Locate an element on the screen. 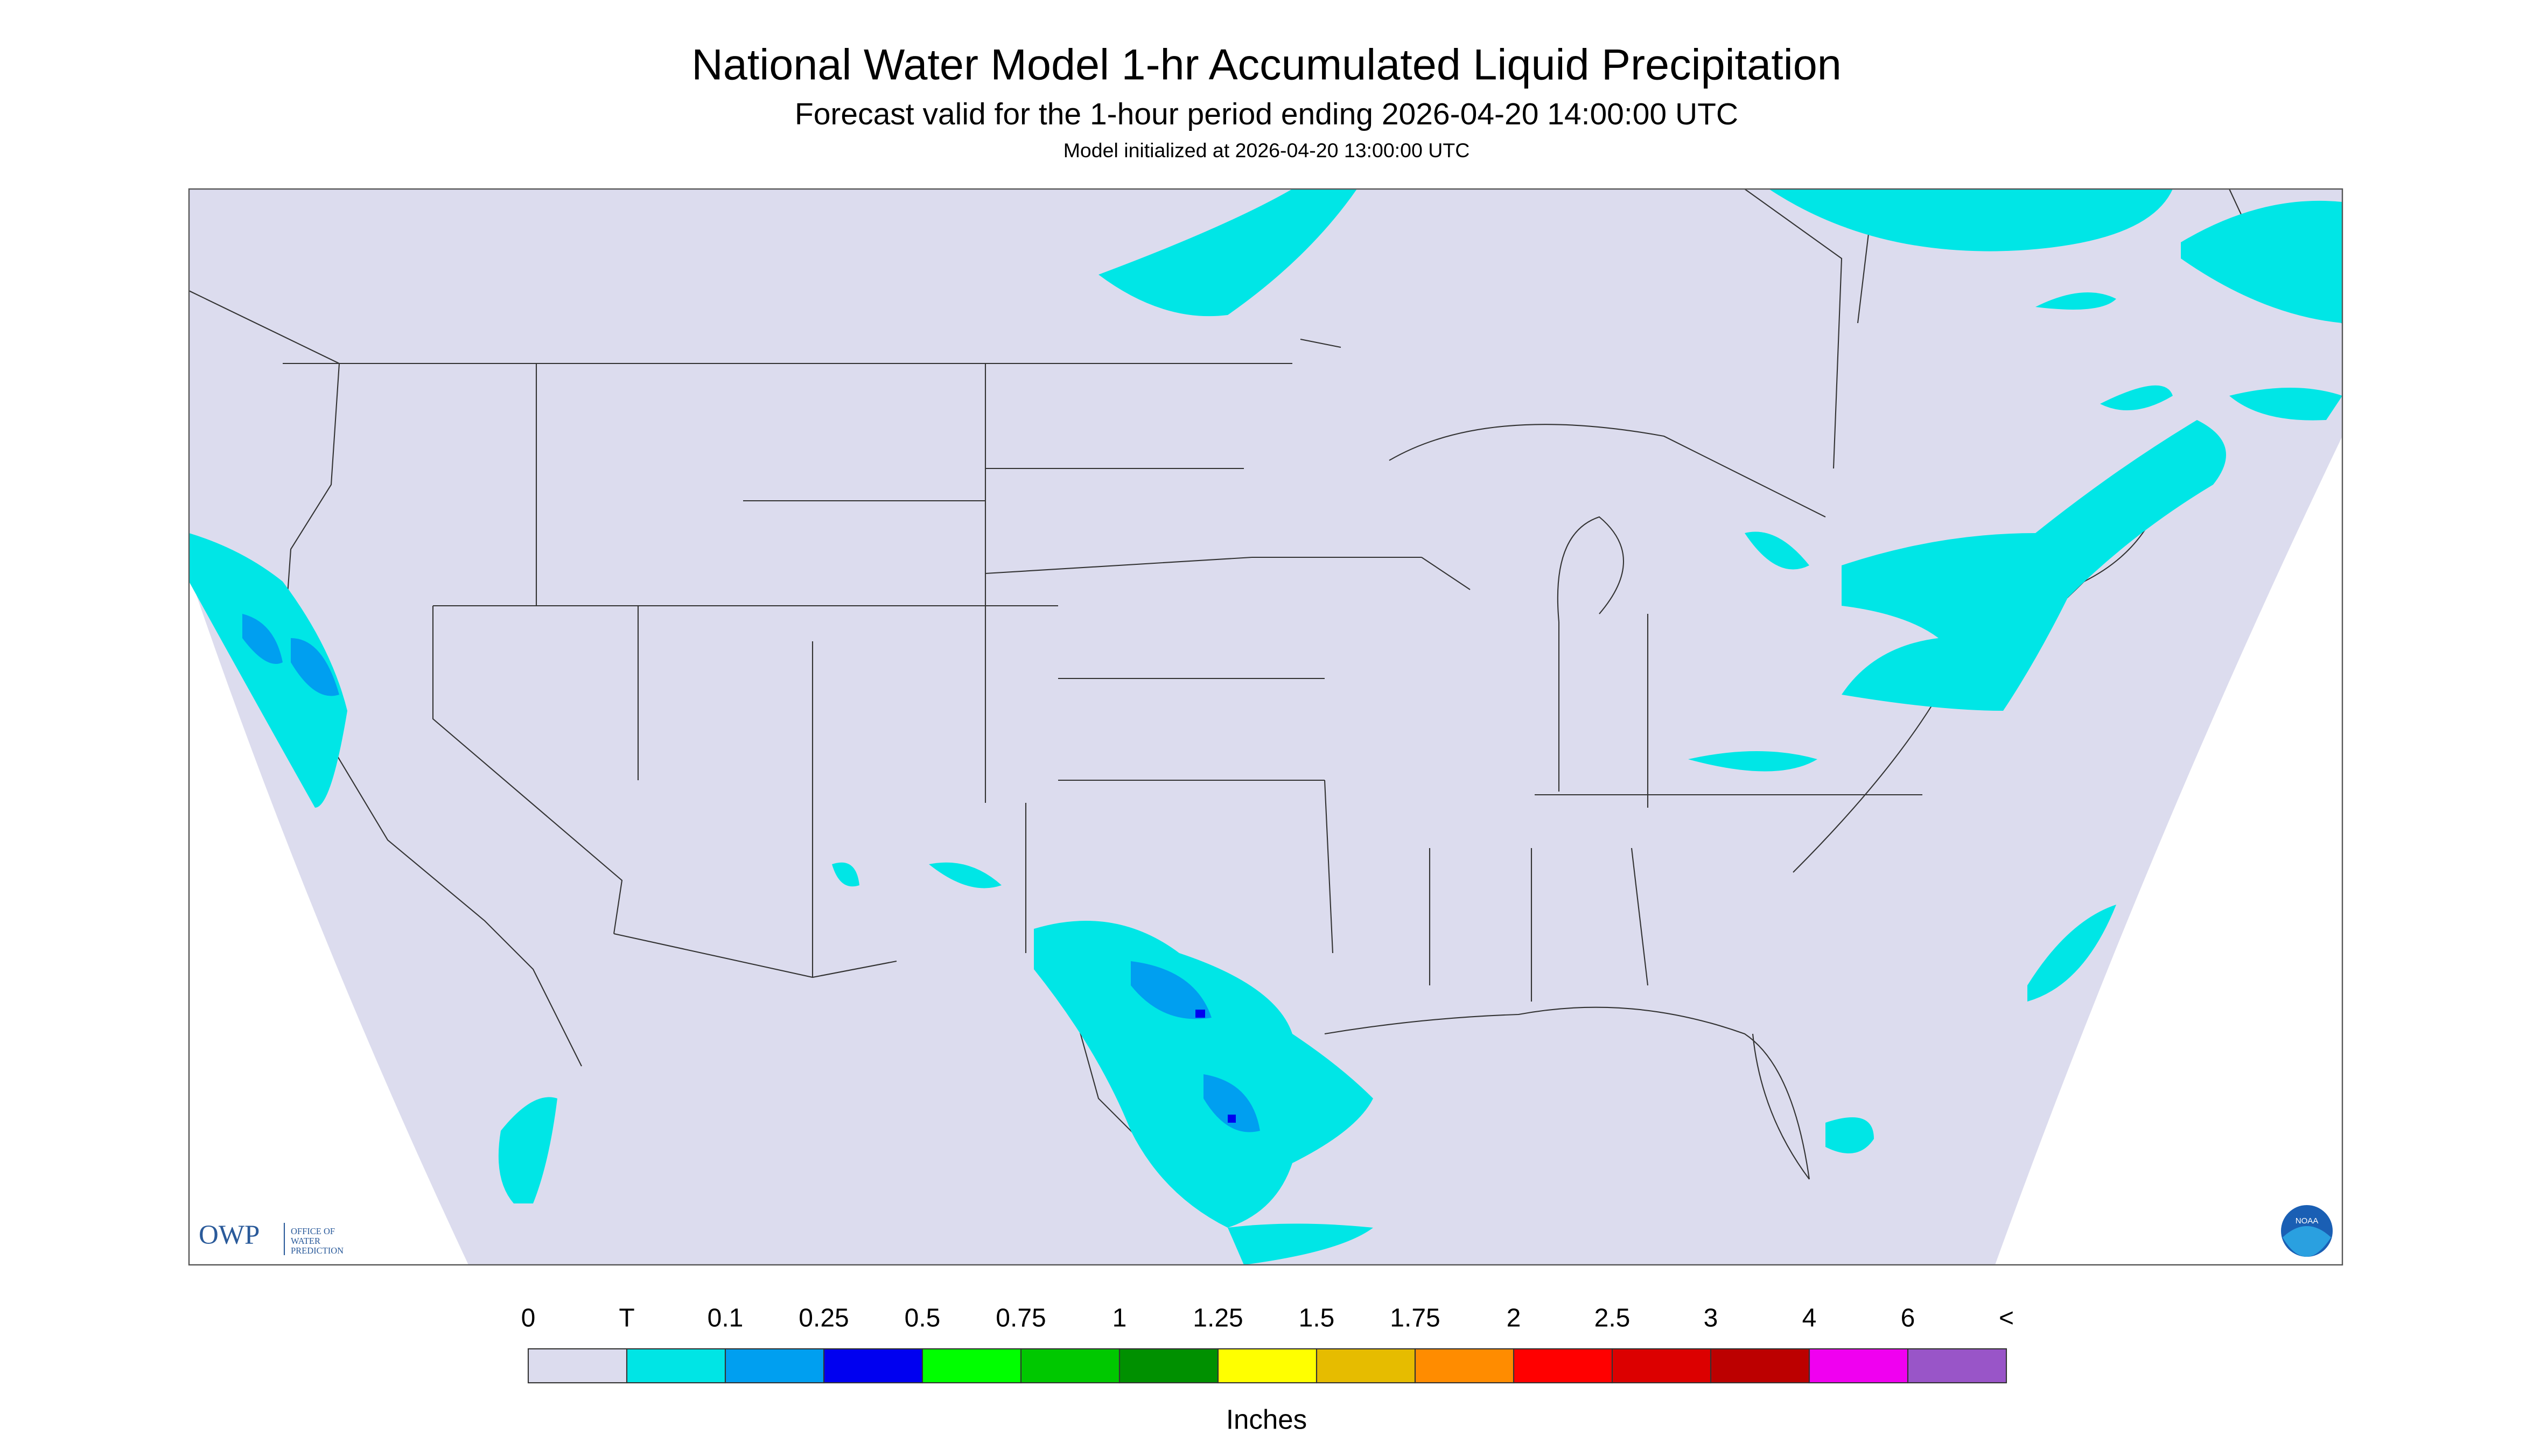 This screenshot has height=1456, width=2533. colorbar-label: 1.75 is located at coordinates (1415, 1318).